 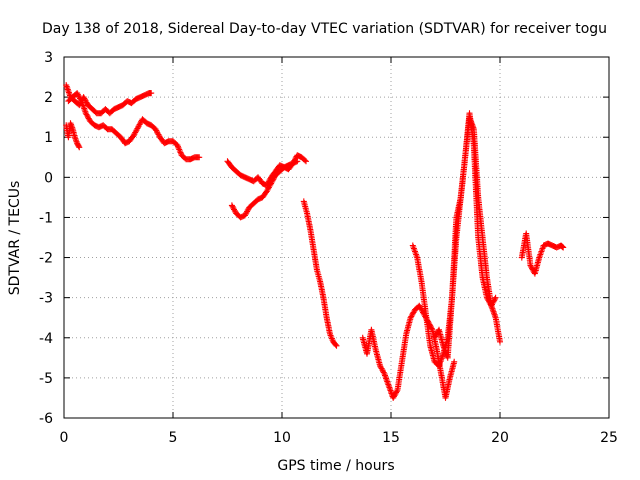 I want to click on y-tick-label: -4, so click(x=46, y=339).